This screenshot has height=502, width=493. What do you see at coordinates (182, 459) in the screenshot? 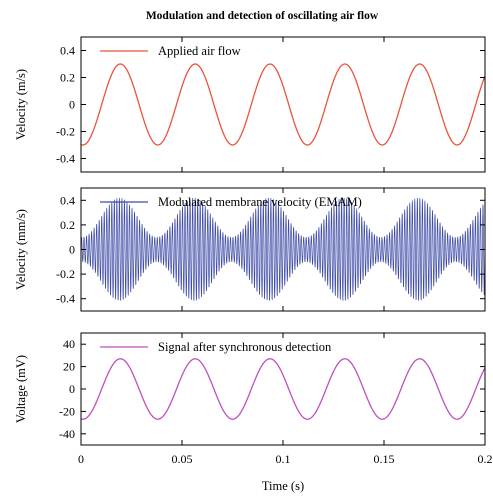
I see `x-tick-label-1: 0.05` at bounding box center [182, 459].